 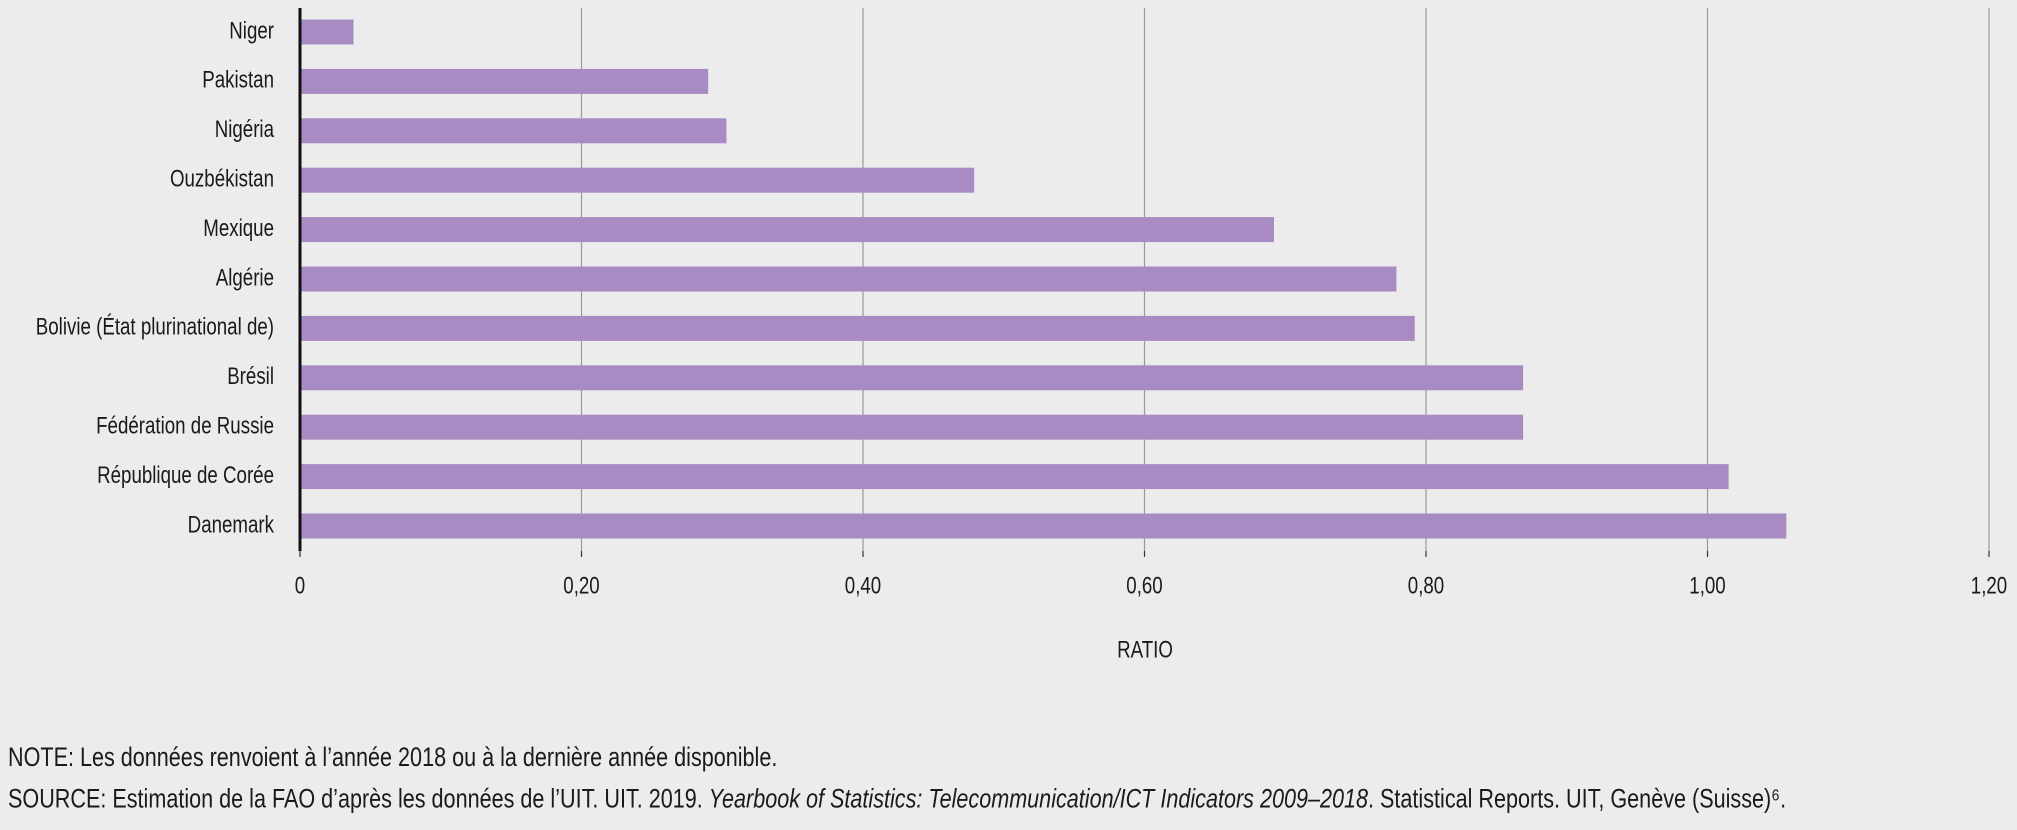 I want to click on y-tick-label: Pakistan, so click(x=238, y=80).